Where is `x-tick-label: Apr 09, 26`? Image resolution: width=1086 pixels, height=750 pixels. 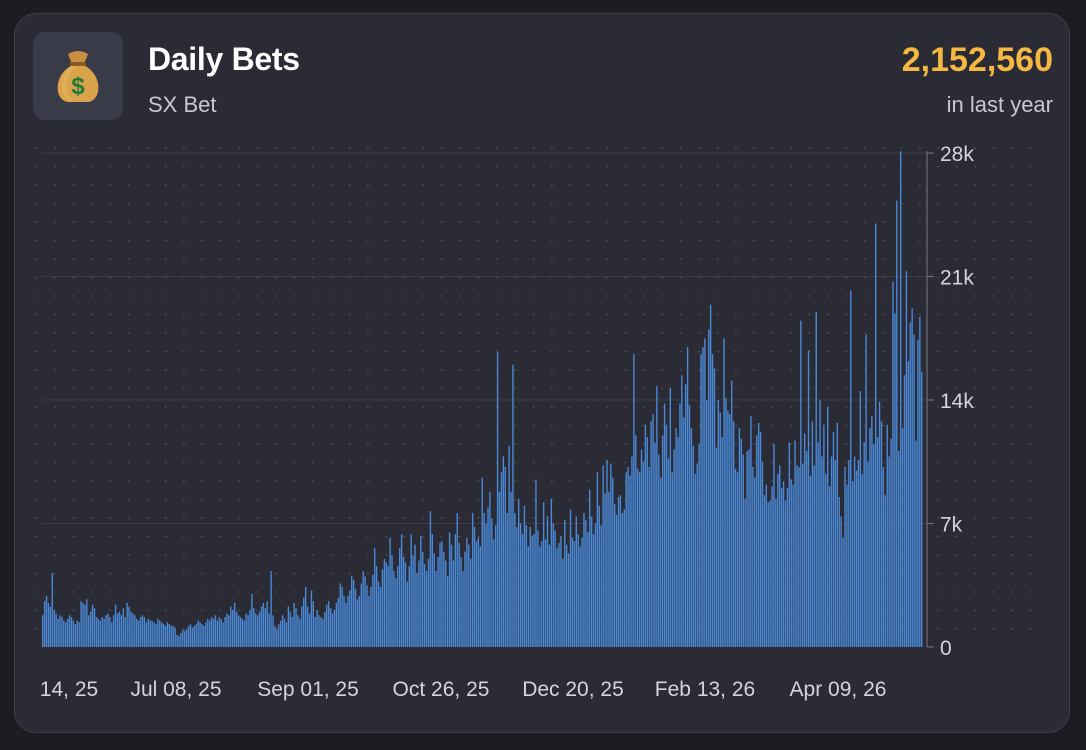 x-tick-label: Apr 09, 26 is located at coordinates (838, 689).